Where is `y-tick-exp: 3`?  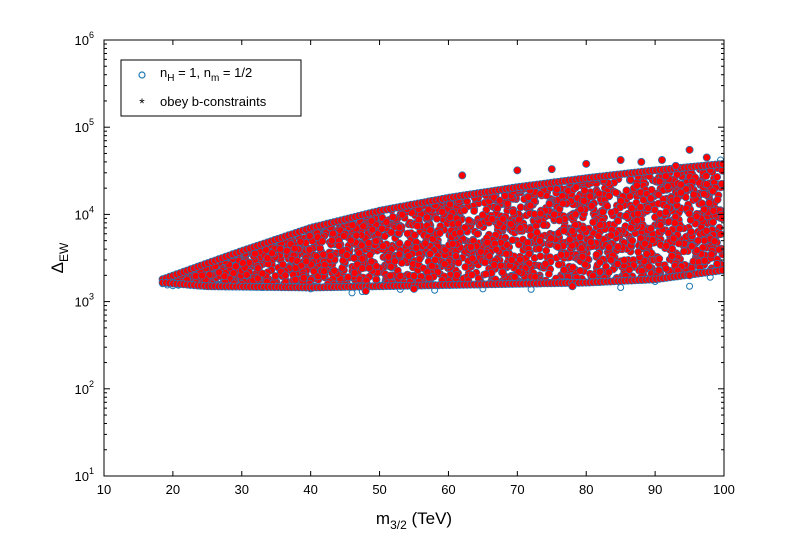
y-tick-exp: 3 is located at coordinates (91, 297).